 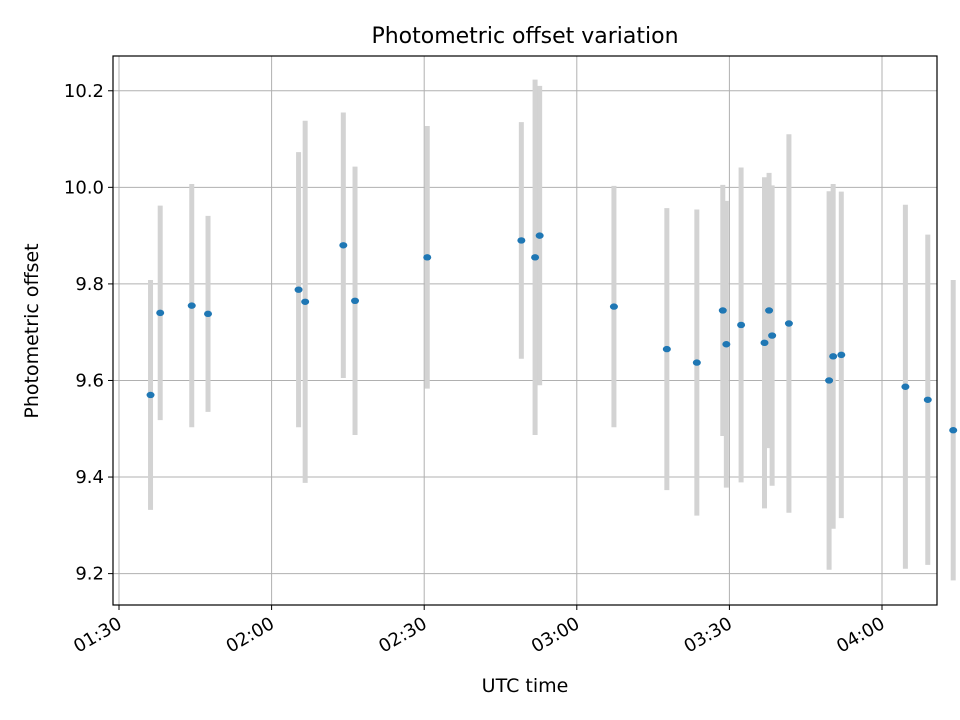 I want to click on x-tick-label: 02:30, so click(x=402, y=635).